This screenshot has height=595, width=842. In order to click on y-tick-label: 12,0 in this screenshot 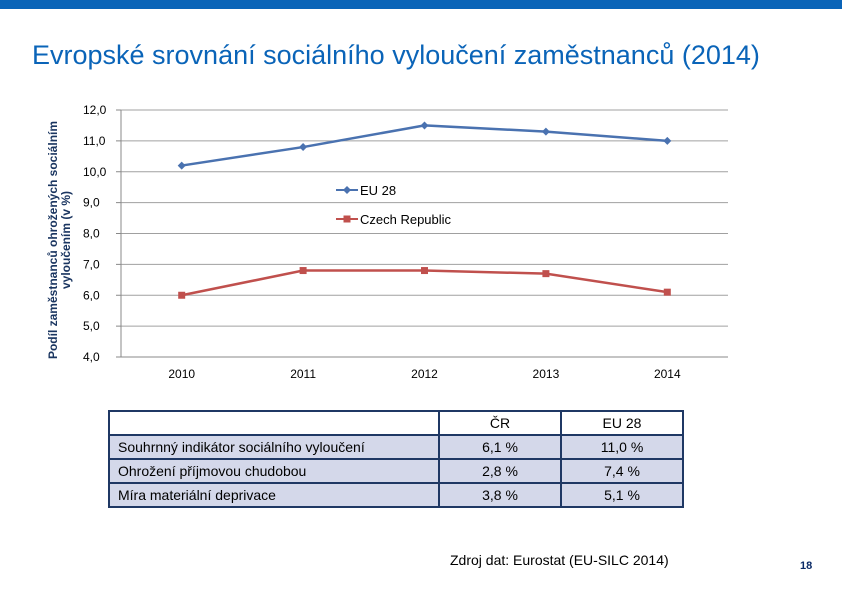, I will do `click(95, 110)`.